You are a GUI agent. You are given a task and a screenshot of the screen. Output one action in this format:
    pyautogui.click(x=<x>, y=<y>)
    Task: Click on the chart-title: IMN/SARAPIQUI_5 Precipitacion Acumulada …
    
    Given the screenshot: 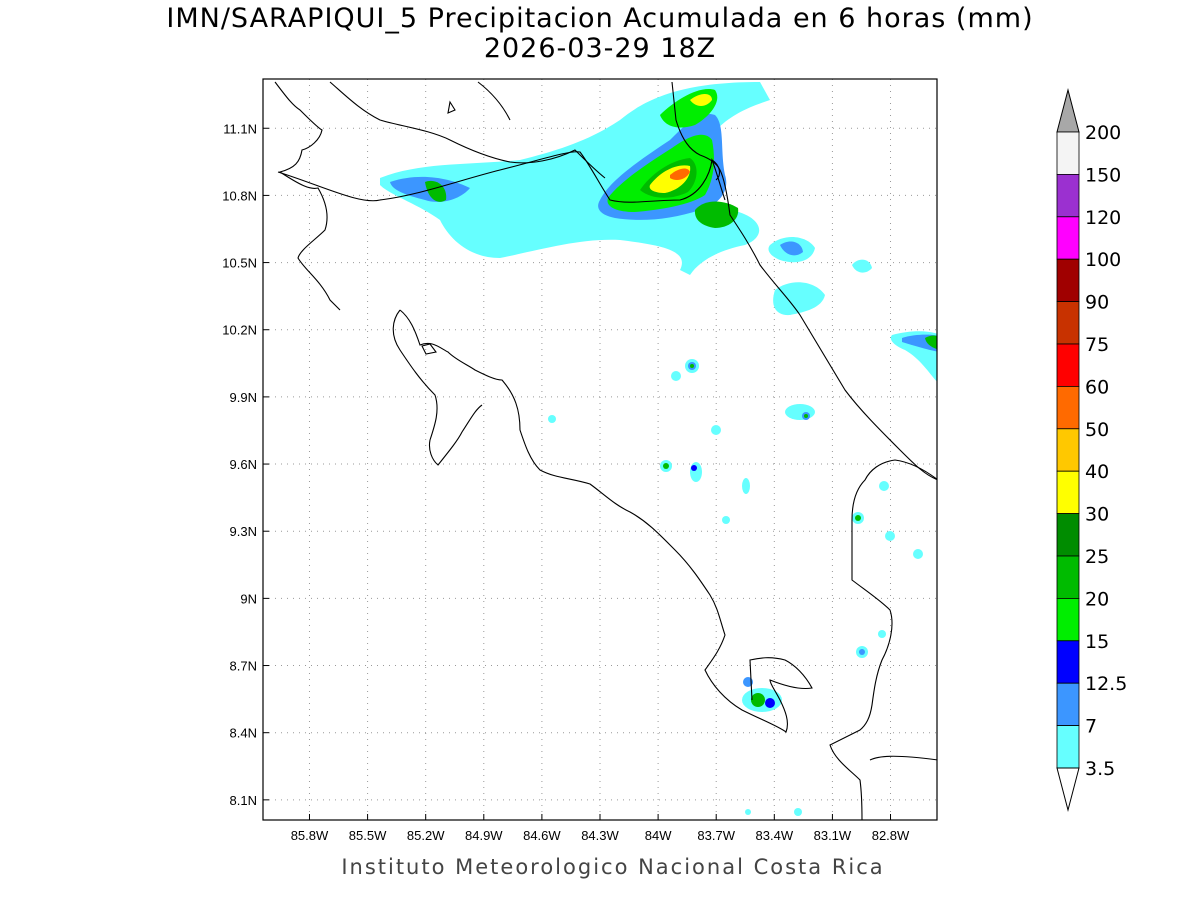 What is the action you would take?
    pyautogui.click(x=600, y=18)
    